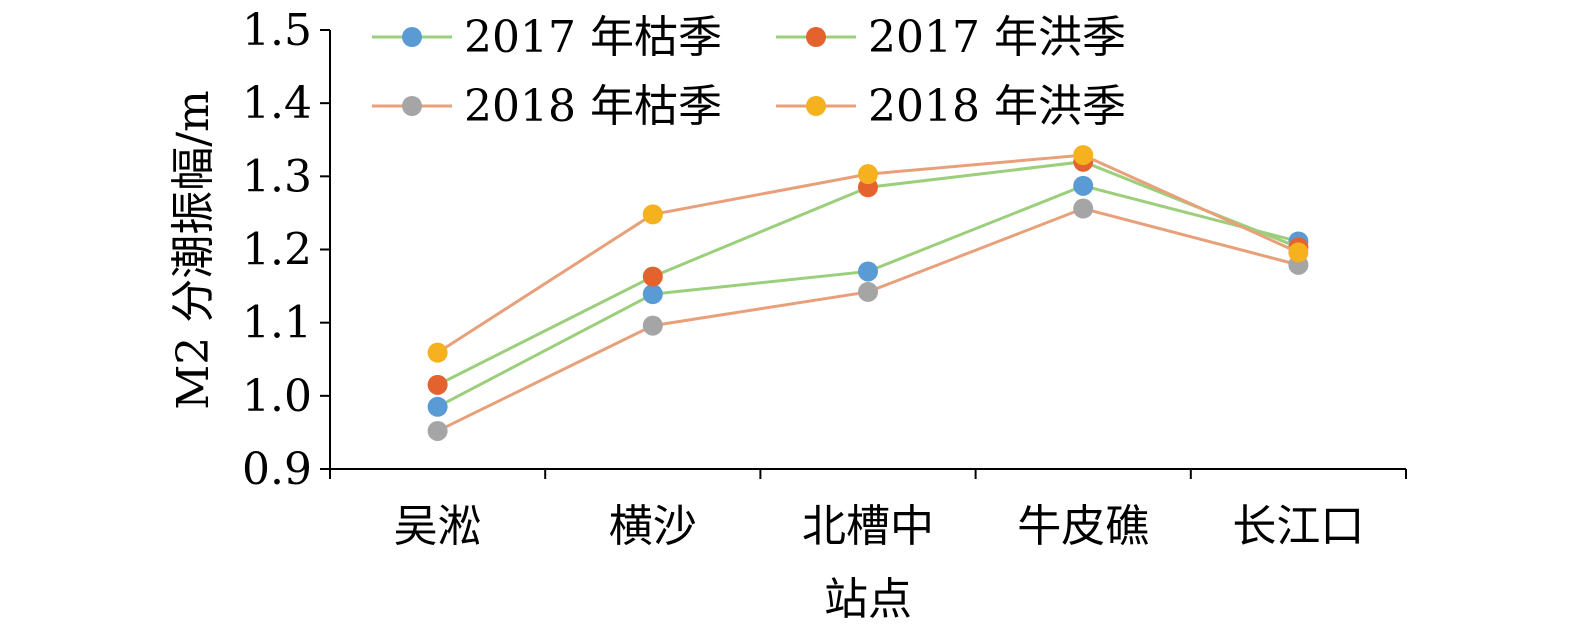 Image resolution: width=1575 pixels, height=634 pixels. Describe the element at coordinates (277, 176) in the screenshot. I see `y-tick-label: 1.3` at that location.